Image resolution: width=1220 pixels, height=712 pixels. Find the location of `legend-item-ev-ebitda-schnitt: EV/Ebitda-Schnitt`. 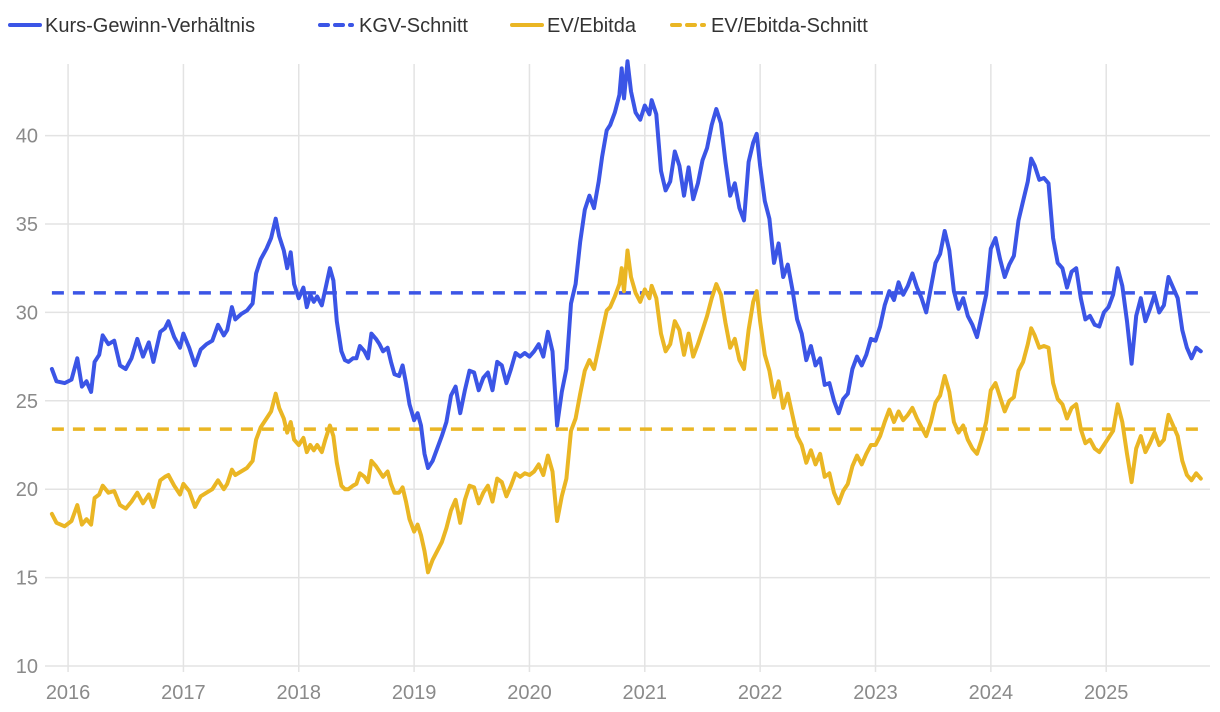

legend-item-ev-ebitda-schnitt: EV/Ebitda-Schnitt is located at coordinates (769, 26).